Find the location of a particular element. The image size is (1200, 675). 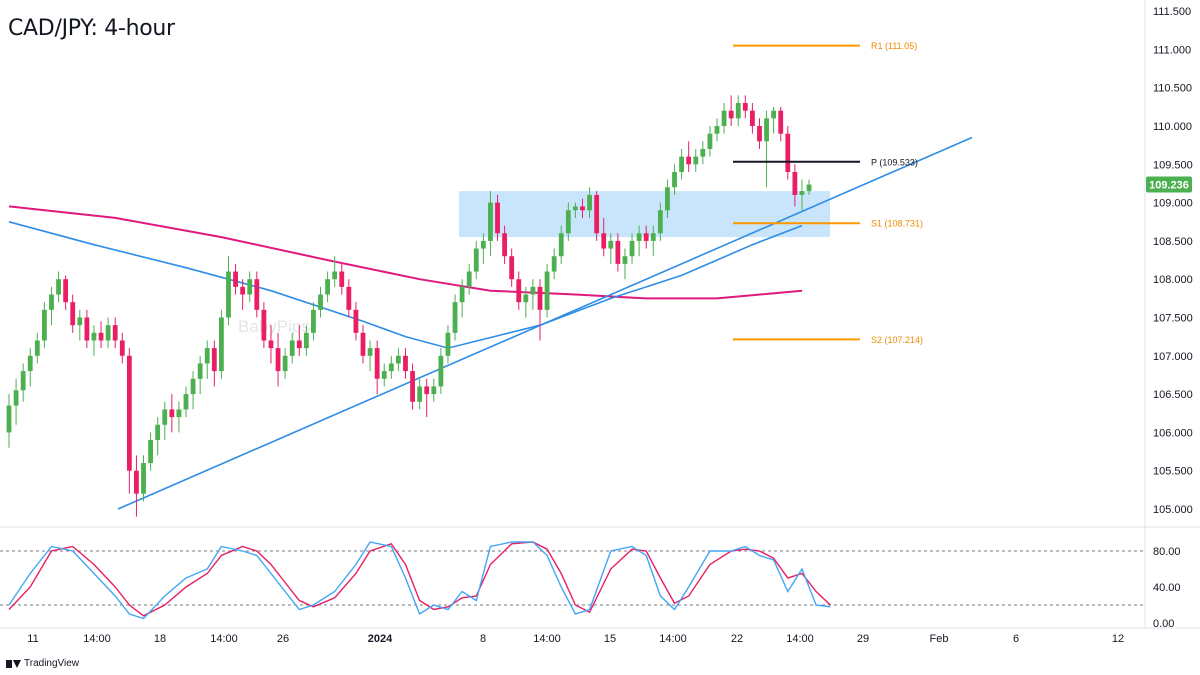

x-tick-label: 14:00 is located at coordinates (224, 639).